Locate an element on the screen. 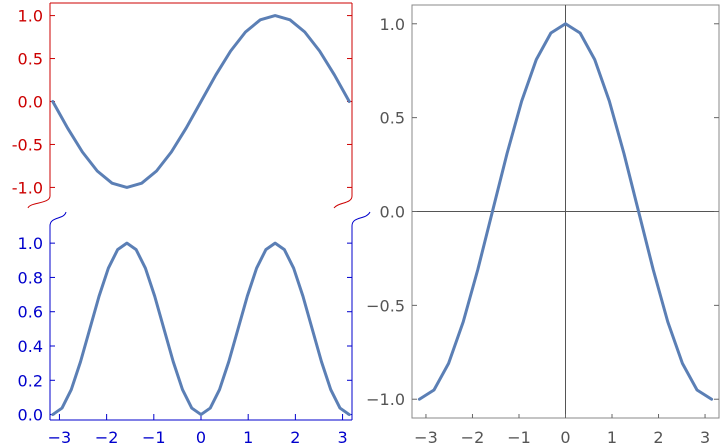 This screenshot has height=448, width=720. y-tick-label: 0.4 is located at coordinates (30, 346).